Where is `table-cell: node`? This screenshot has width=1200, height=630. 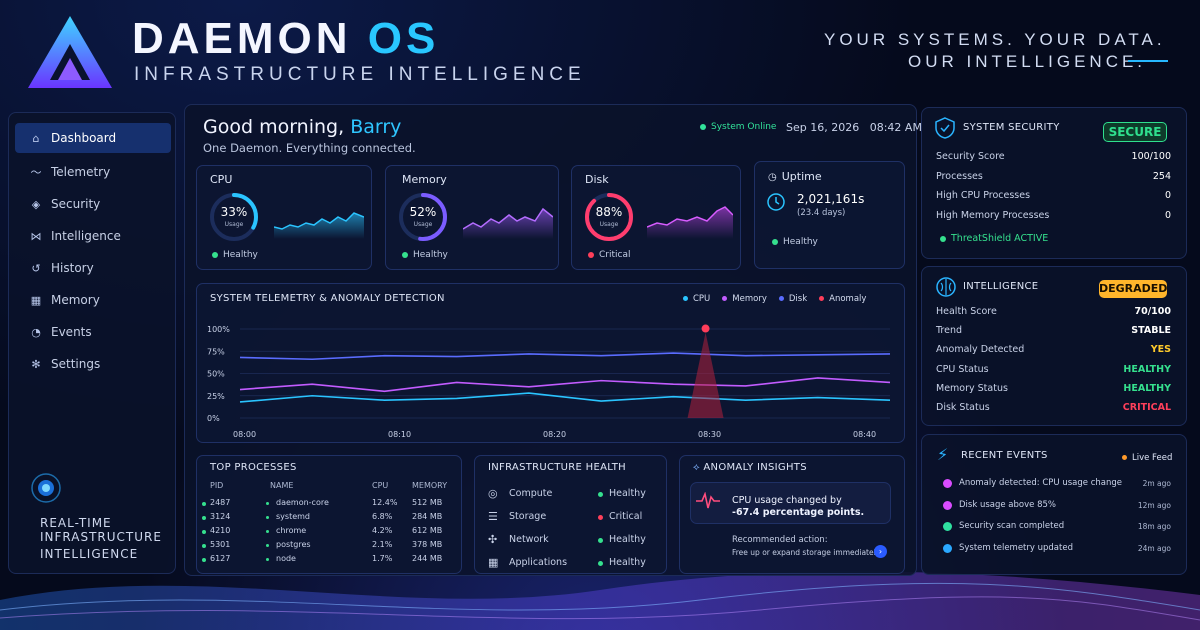 table-cell: node is located at coordinates (286, 558).